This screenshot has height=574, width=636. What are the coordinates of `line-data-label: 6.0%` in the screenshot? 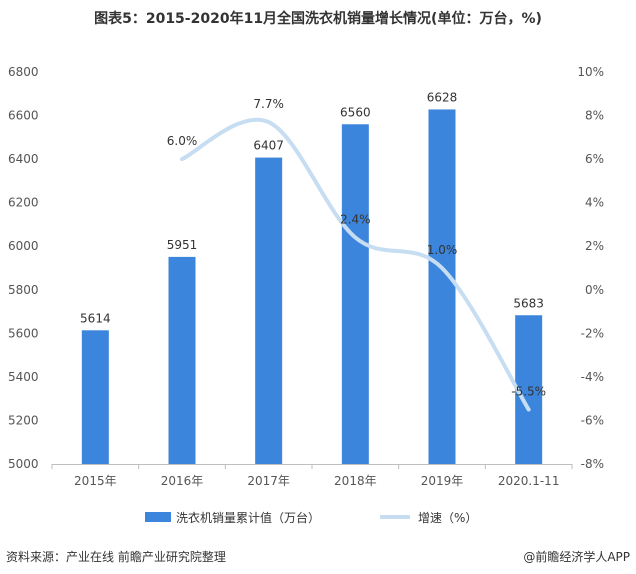 It's located at (182, 141).